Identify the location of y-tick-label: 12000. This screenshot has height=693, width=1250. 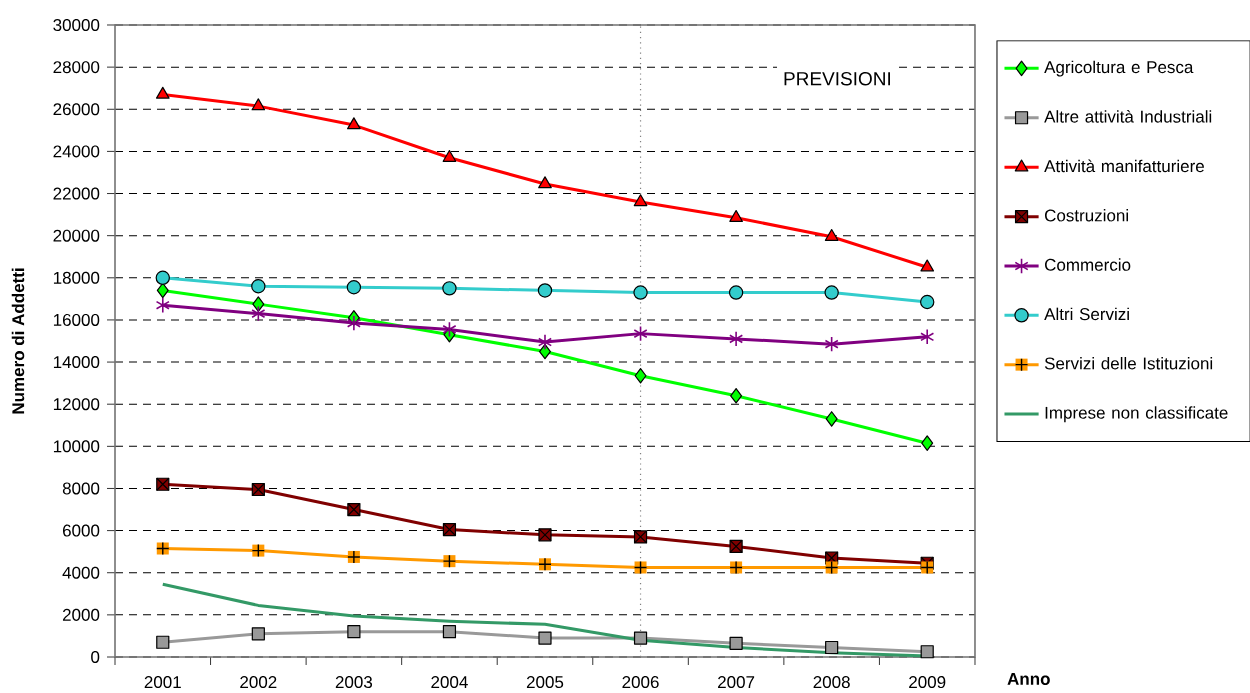
(76, 404).